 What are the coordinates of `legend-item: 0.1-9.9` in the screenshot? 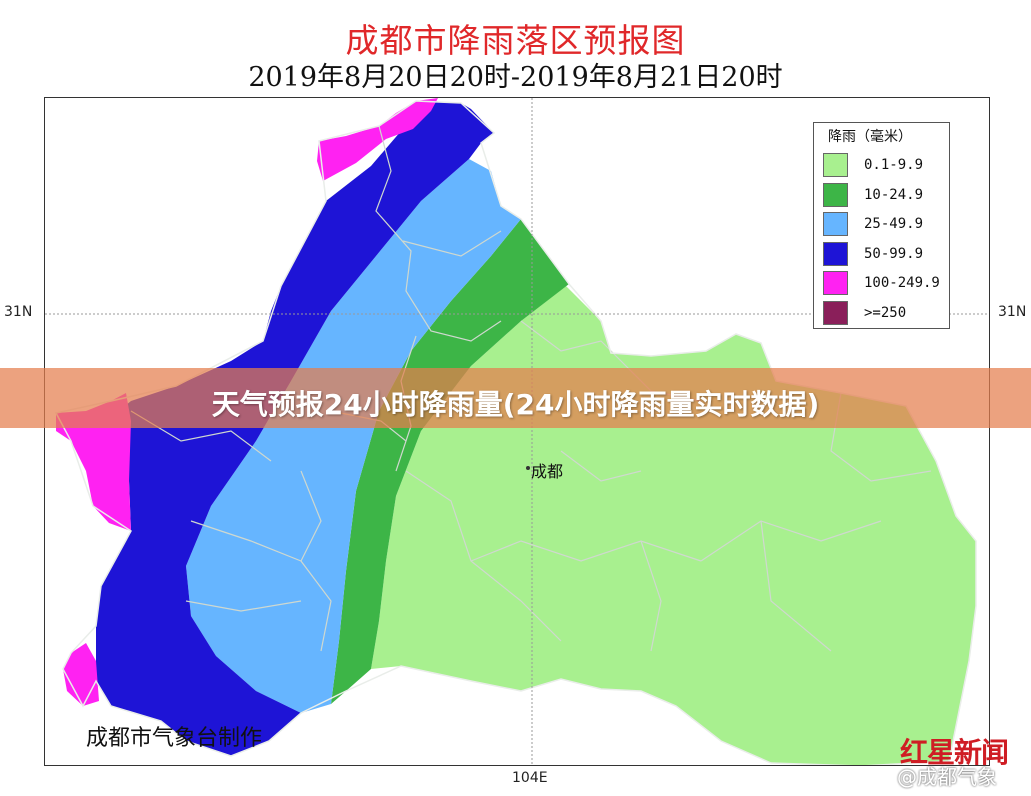 It's located at (885, 166).